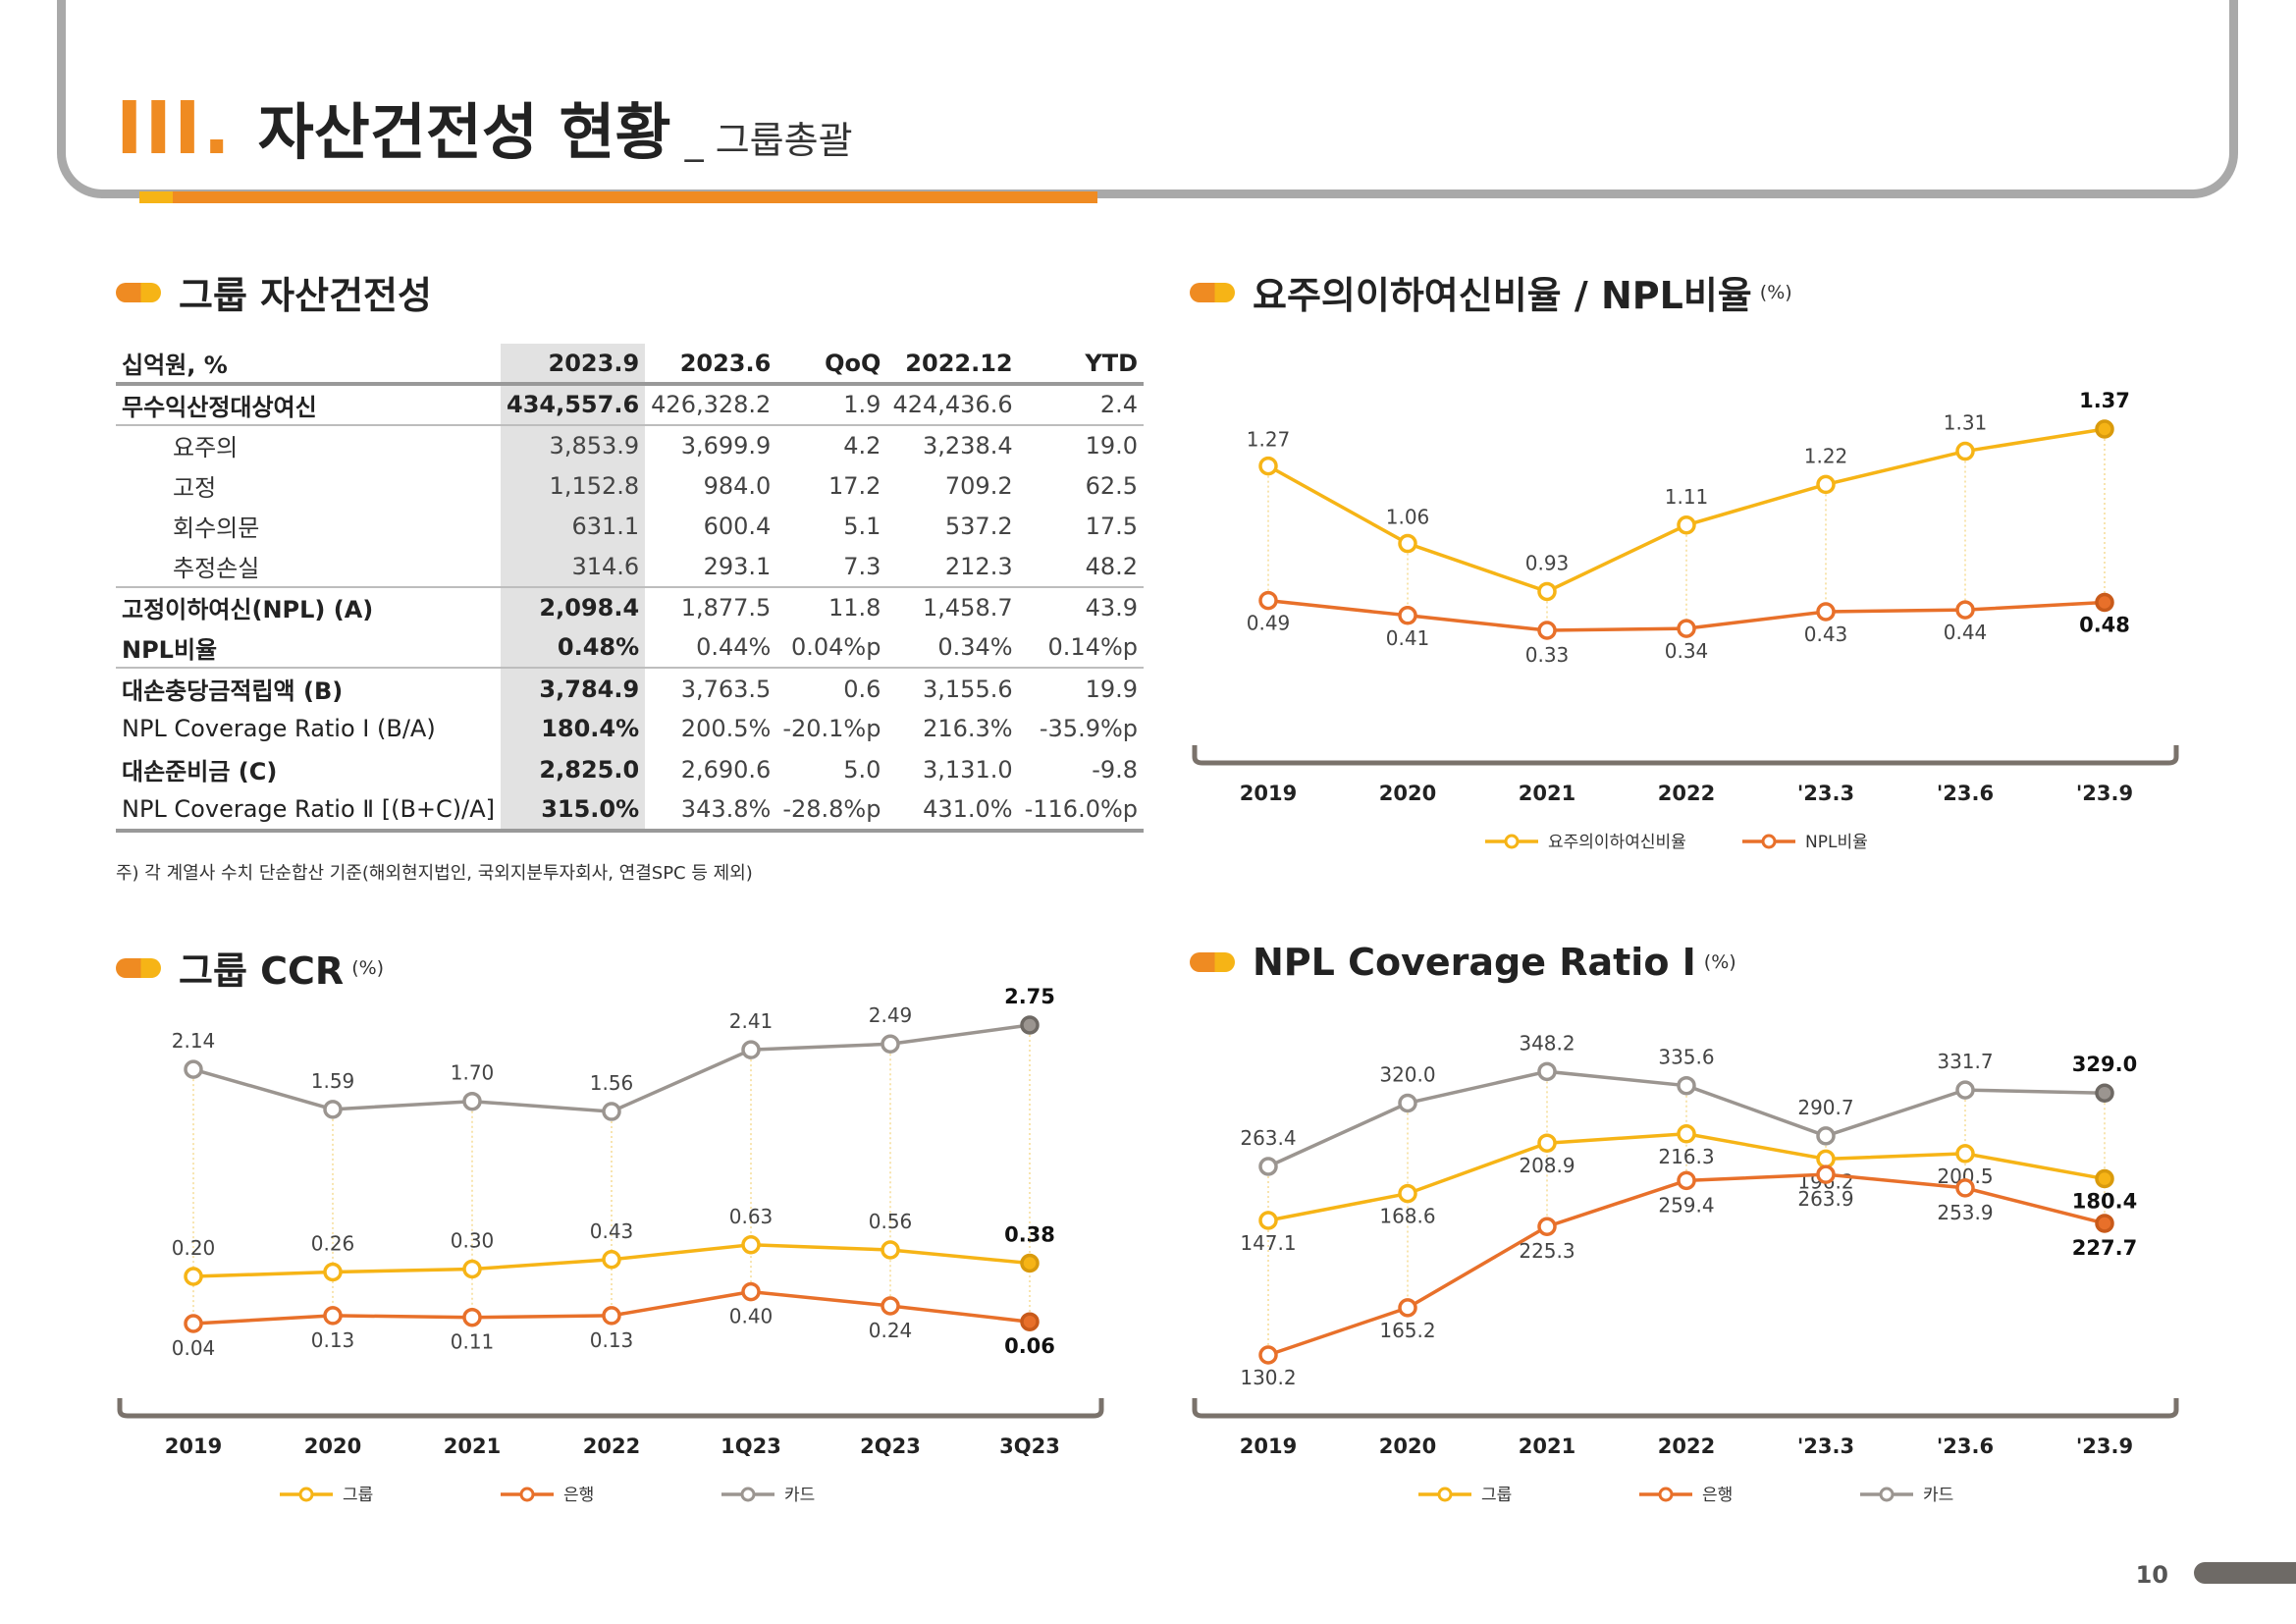 This screenshot has width=2296, height=1624. Describe the element at coordinates (309, 811) in the screenshot. I see `row-label: NPL Coverage Ratio Ⅱ [(B+C)/A]` at that location.